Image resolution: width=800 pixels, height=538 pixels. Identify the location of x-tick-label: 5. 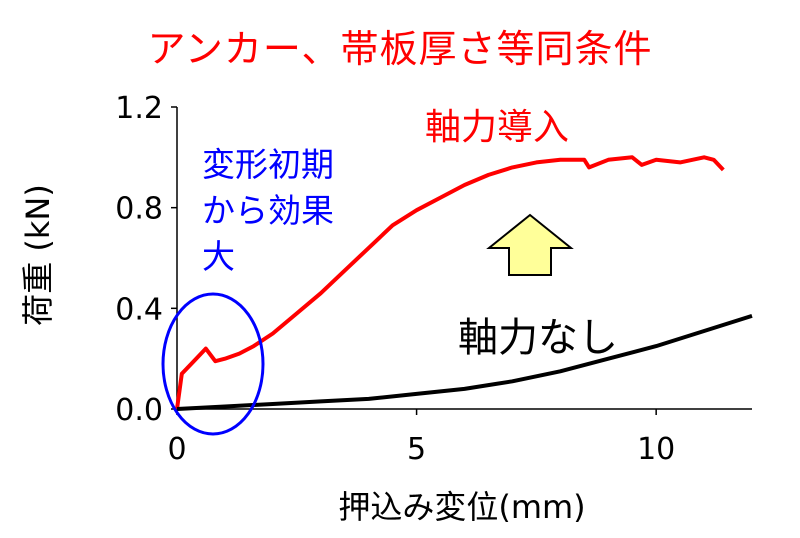
(416, 449).